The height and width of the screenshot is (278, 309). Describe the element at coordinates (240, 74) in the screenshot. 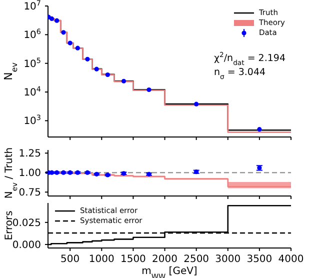

I see `annotation: n$_{σ}$ = 3.044` at that location.